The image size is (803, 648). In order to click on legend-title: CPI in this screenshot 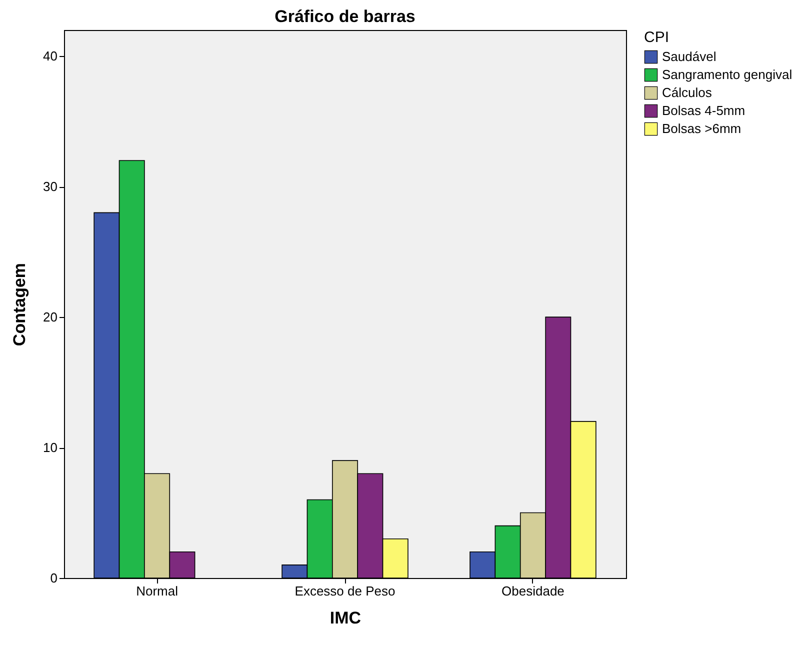, I will do `click(657, 37)`.